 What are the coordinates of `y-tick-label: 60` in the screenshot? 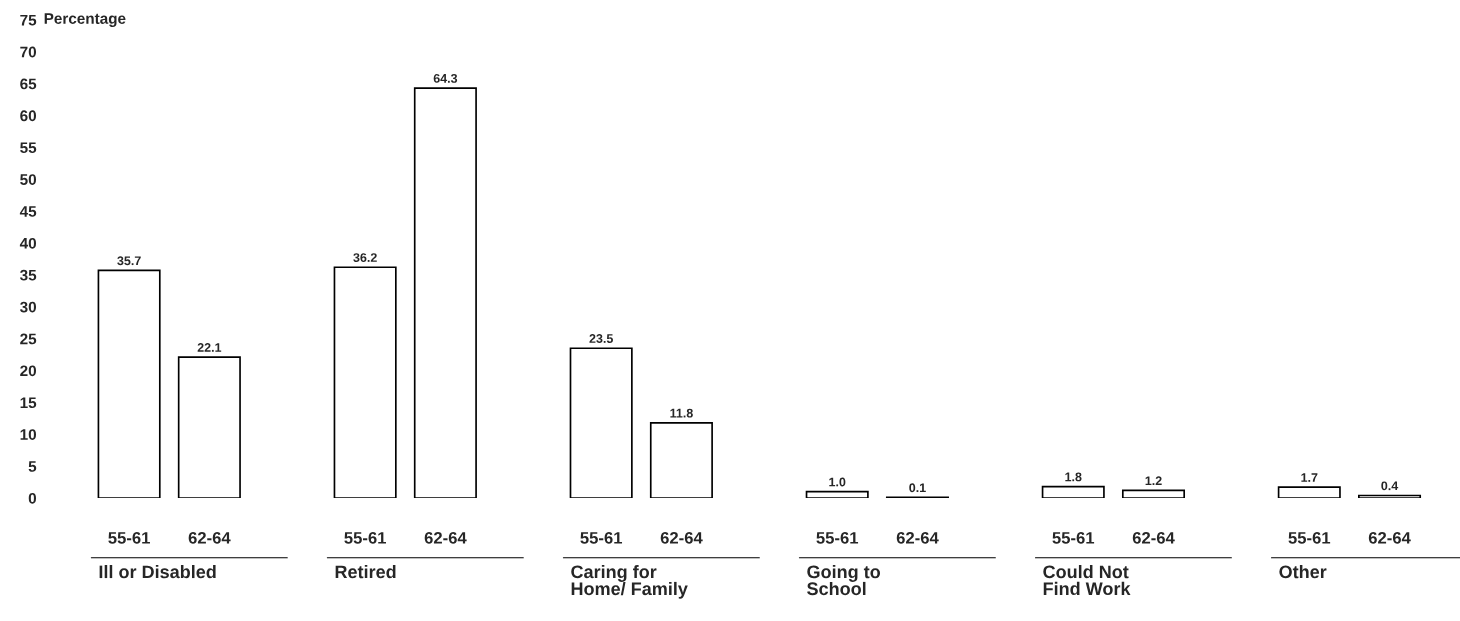 It's located at (28, 116).